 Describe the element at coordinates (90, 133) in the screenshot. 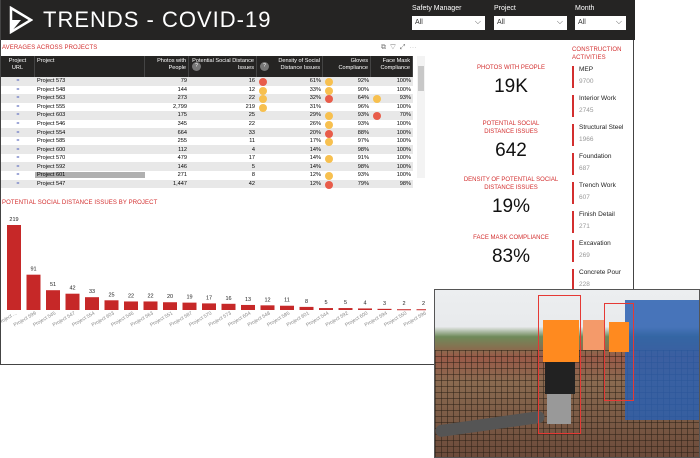

I see `table-cell: Project 554` at that location.